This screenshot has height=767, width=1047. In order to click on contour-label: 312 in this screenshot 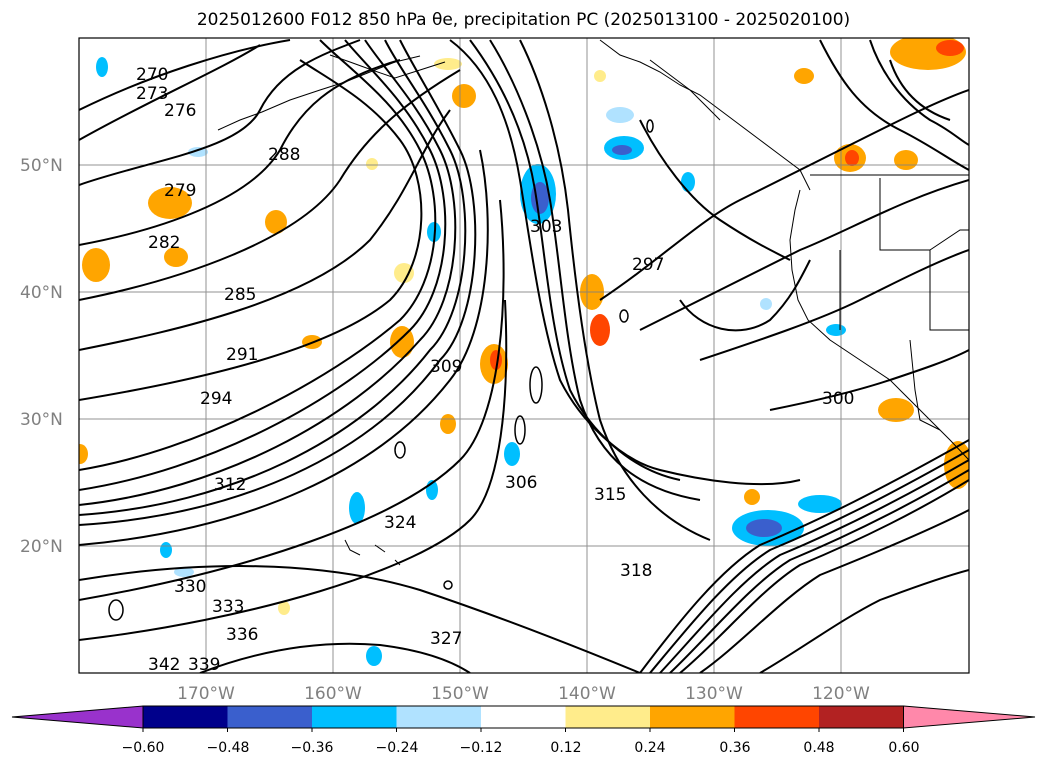, I will do `click(230, 485)`.